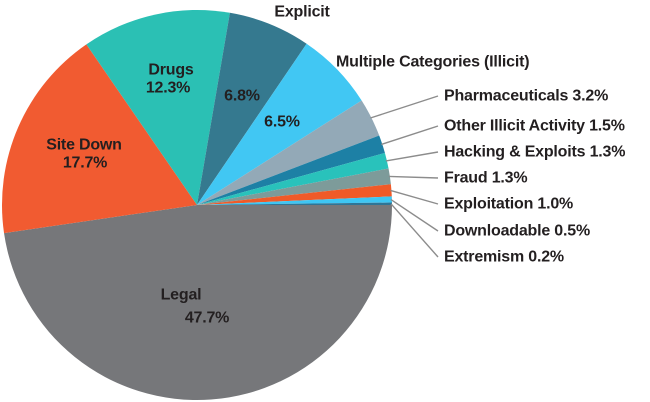 The height and width of the screenshot is (402, 650). What do you see at coordinates (485, 178) in the screenshot?
I see `callout-label-fraud: Fraud 1.3%` at bounding box center [485, 178].